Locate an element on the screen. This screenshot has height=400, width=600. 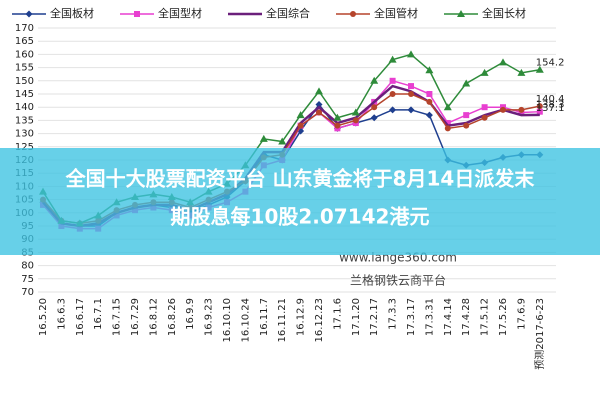
x-tick-label: 17.3.31 is located at coordinates (429, 317).